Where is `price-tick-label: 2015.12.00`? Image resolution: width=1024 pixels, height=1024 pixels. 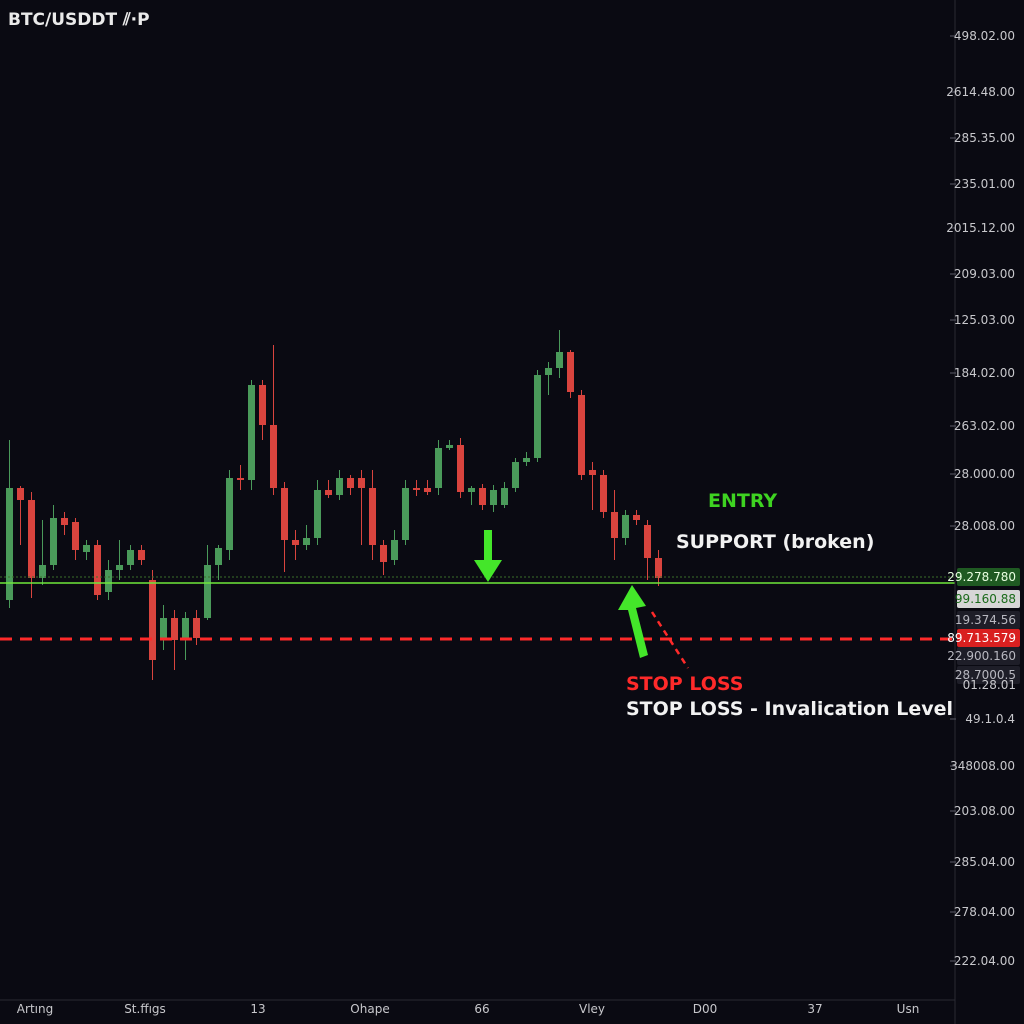 price-tick-label: 2015.12.00 is located at coordinates (980, 228).